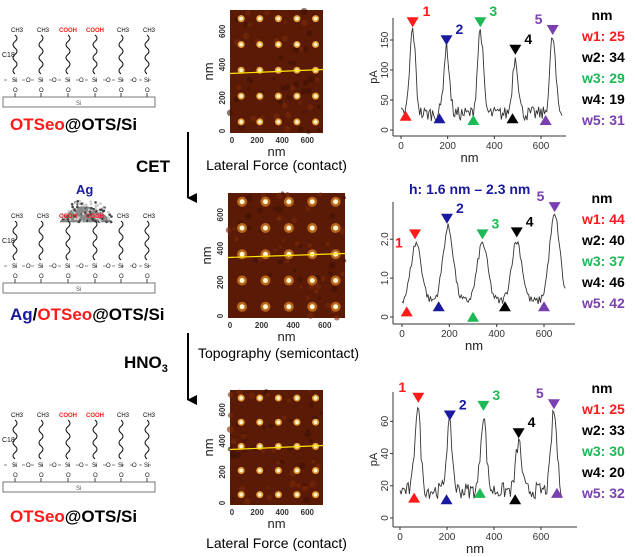  Describe the element at coordinates (222, 130) in the screenshot. I see `y-tick: 0` at that location.